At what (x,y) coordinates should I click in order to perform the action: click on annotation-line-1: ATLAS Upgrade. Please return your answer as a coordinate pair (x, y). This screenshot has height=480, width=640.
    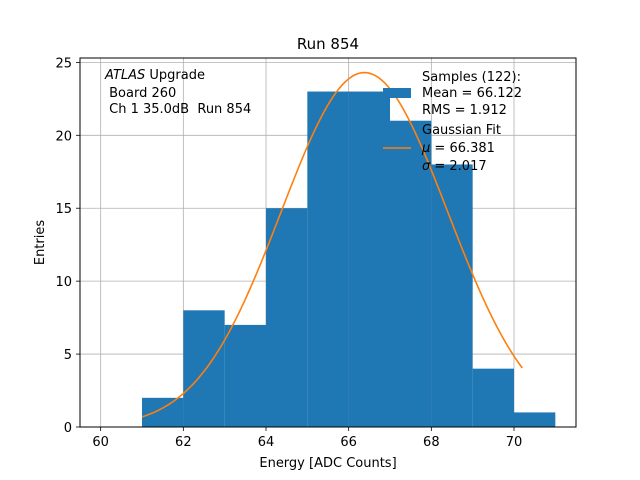
    Looking at the image, I should click on (154, 75).